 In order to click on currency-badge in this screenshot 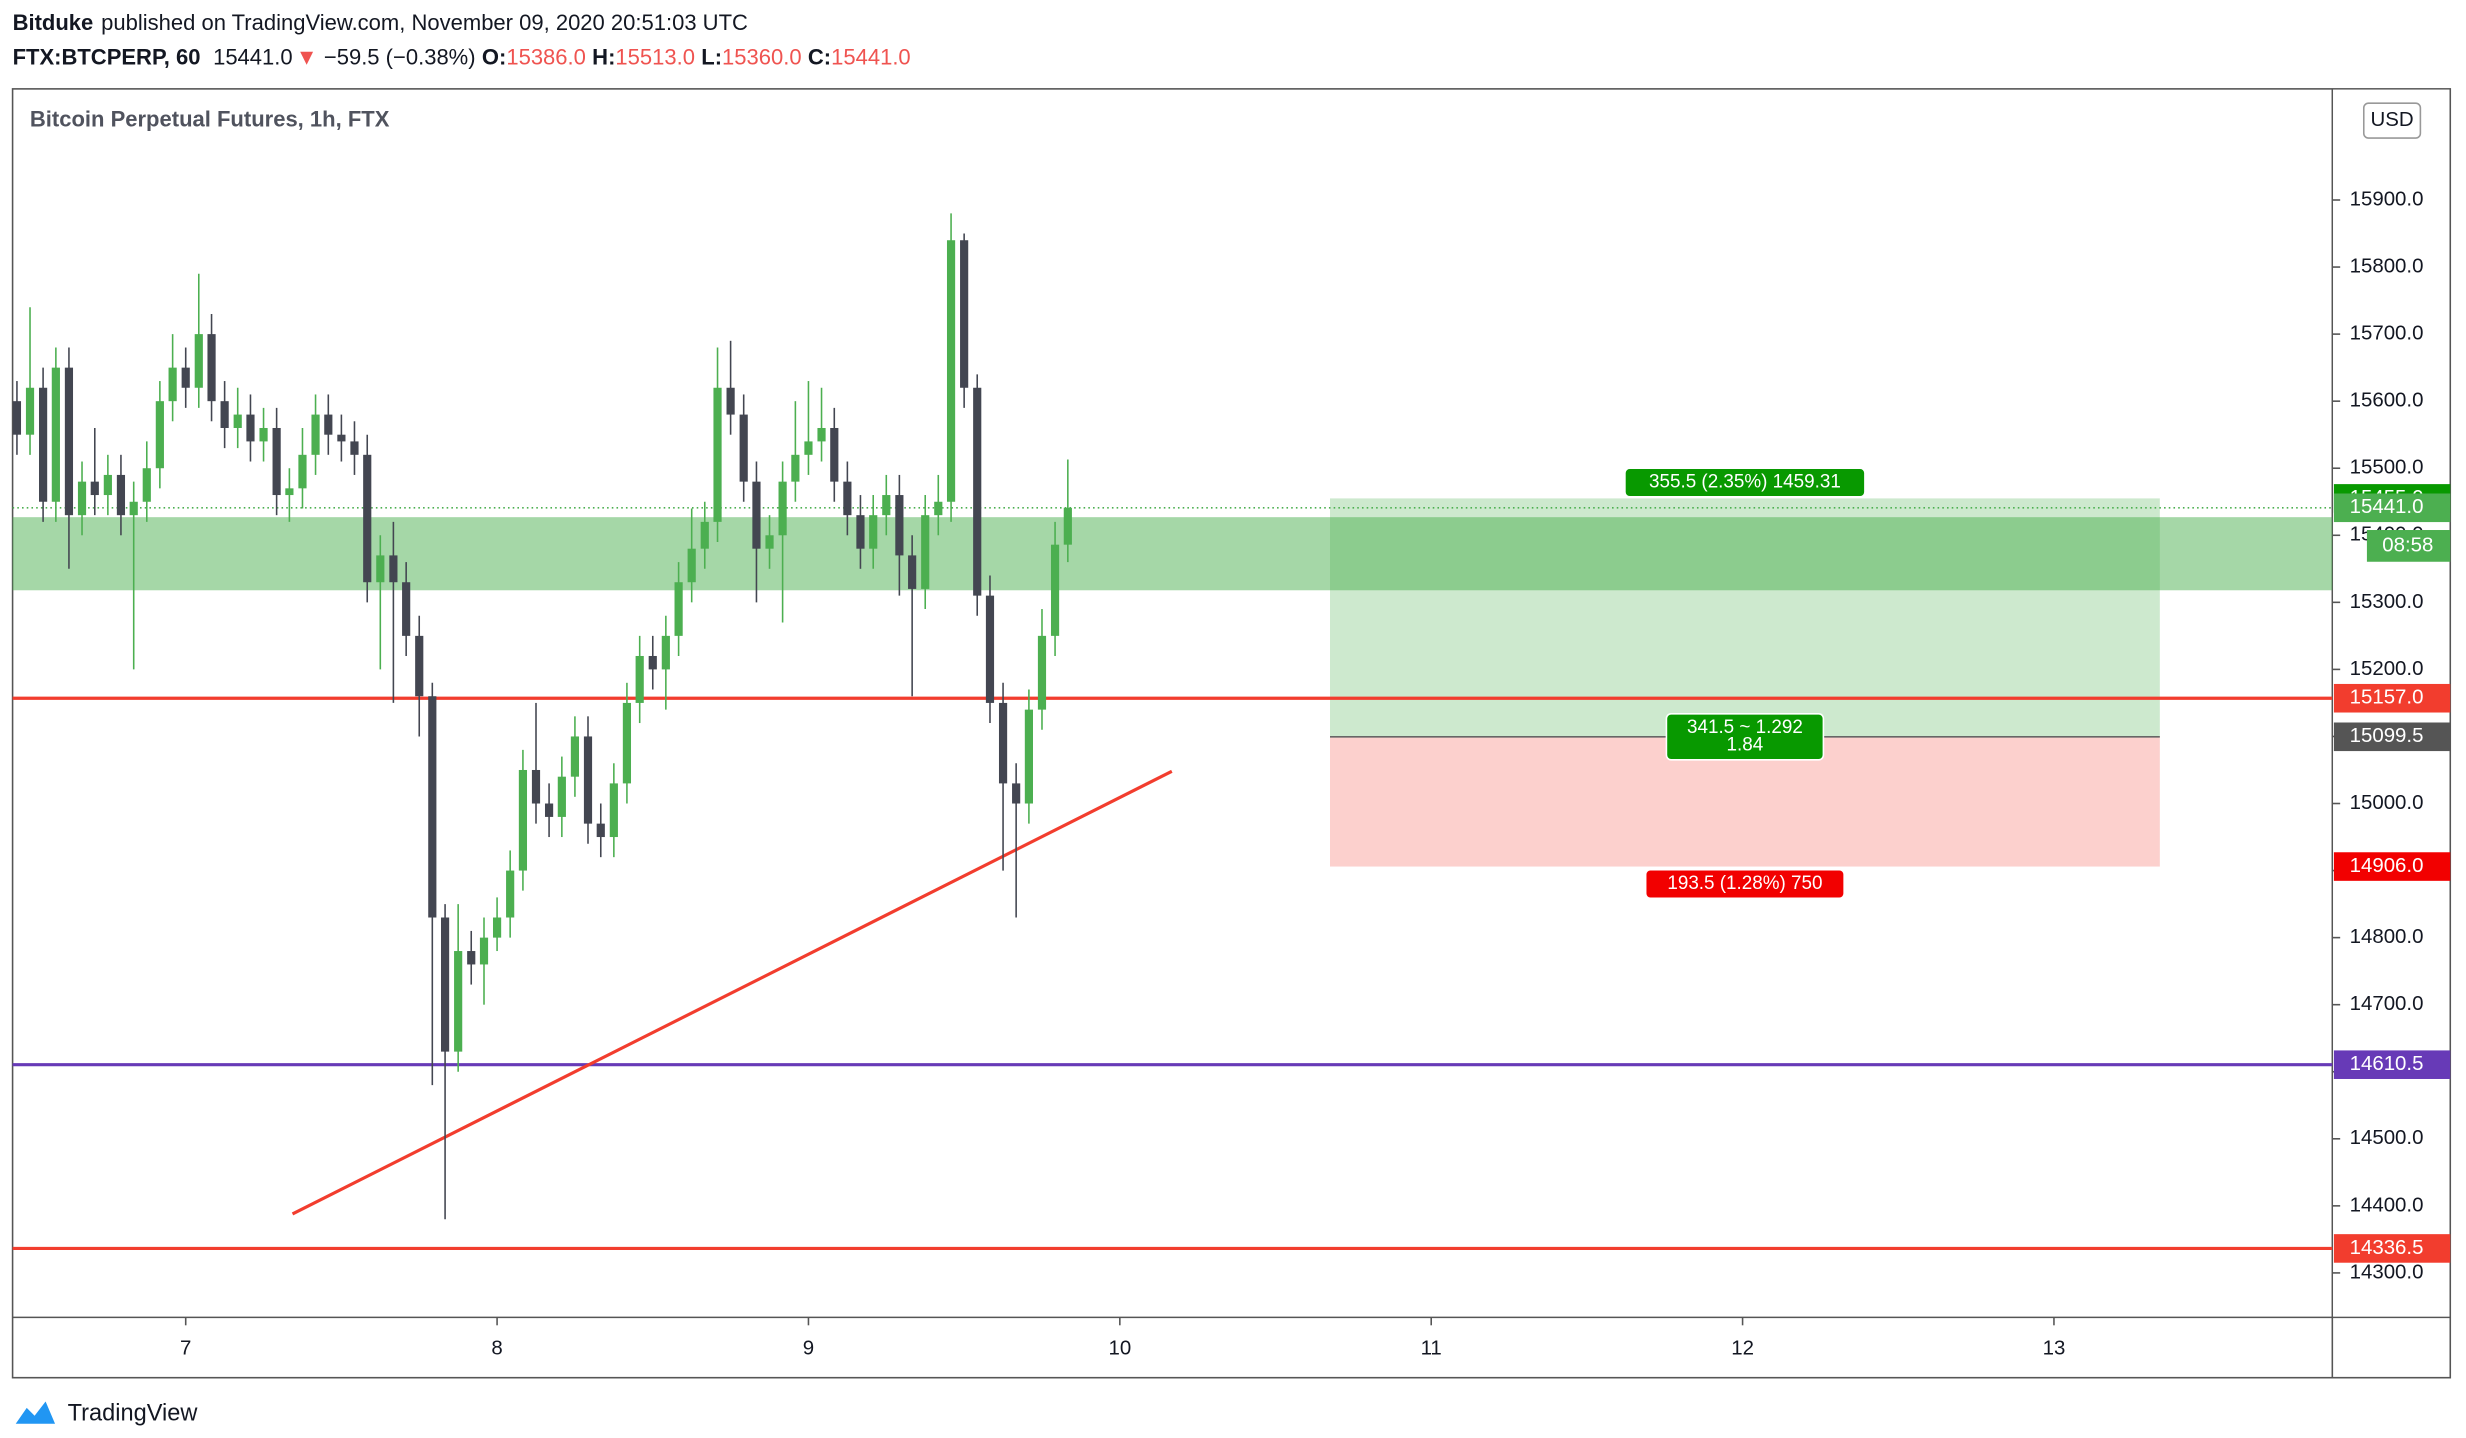, I will do `click(2392, 120)`.